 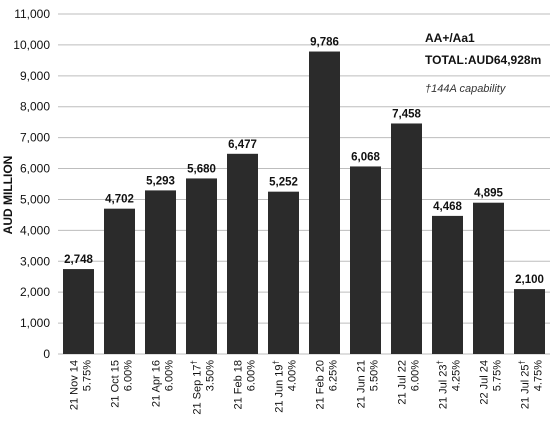 I want to click on x-tick-coupon: 5.50%, so click(x=375, y=375).